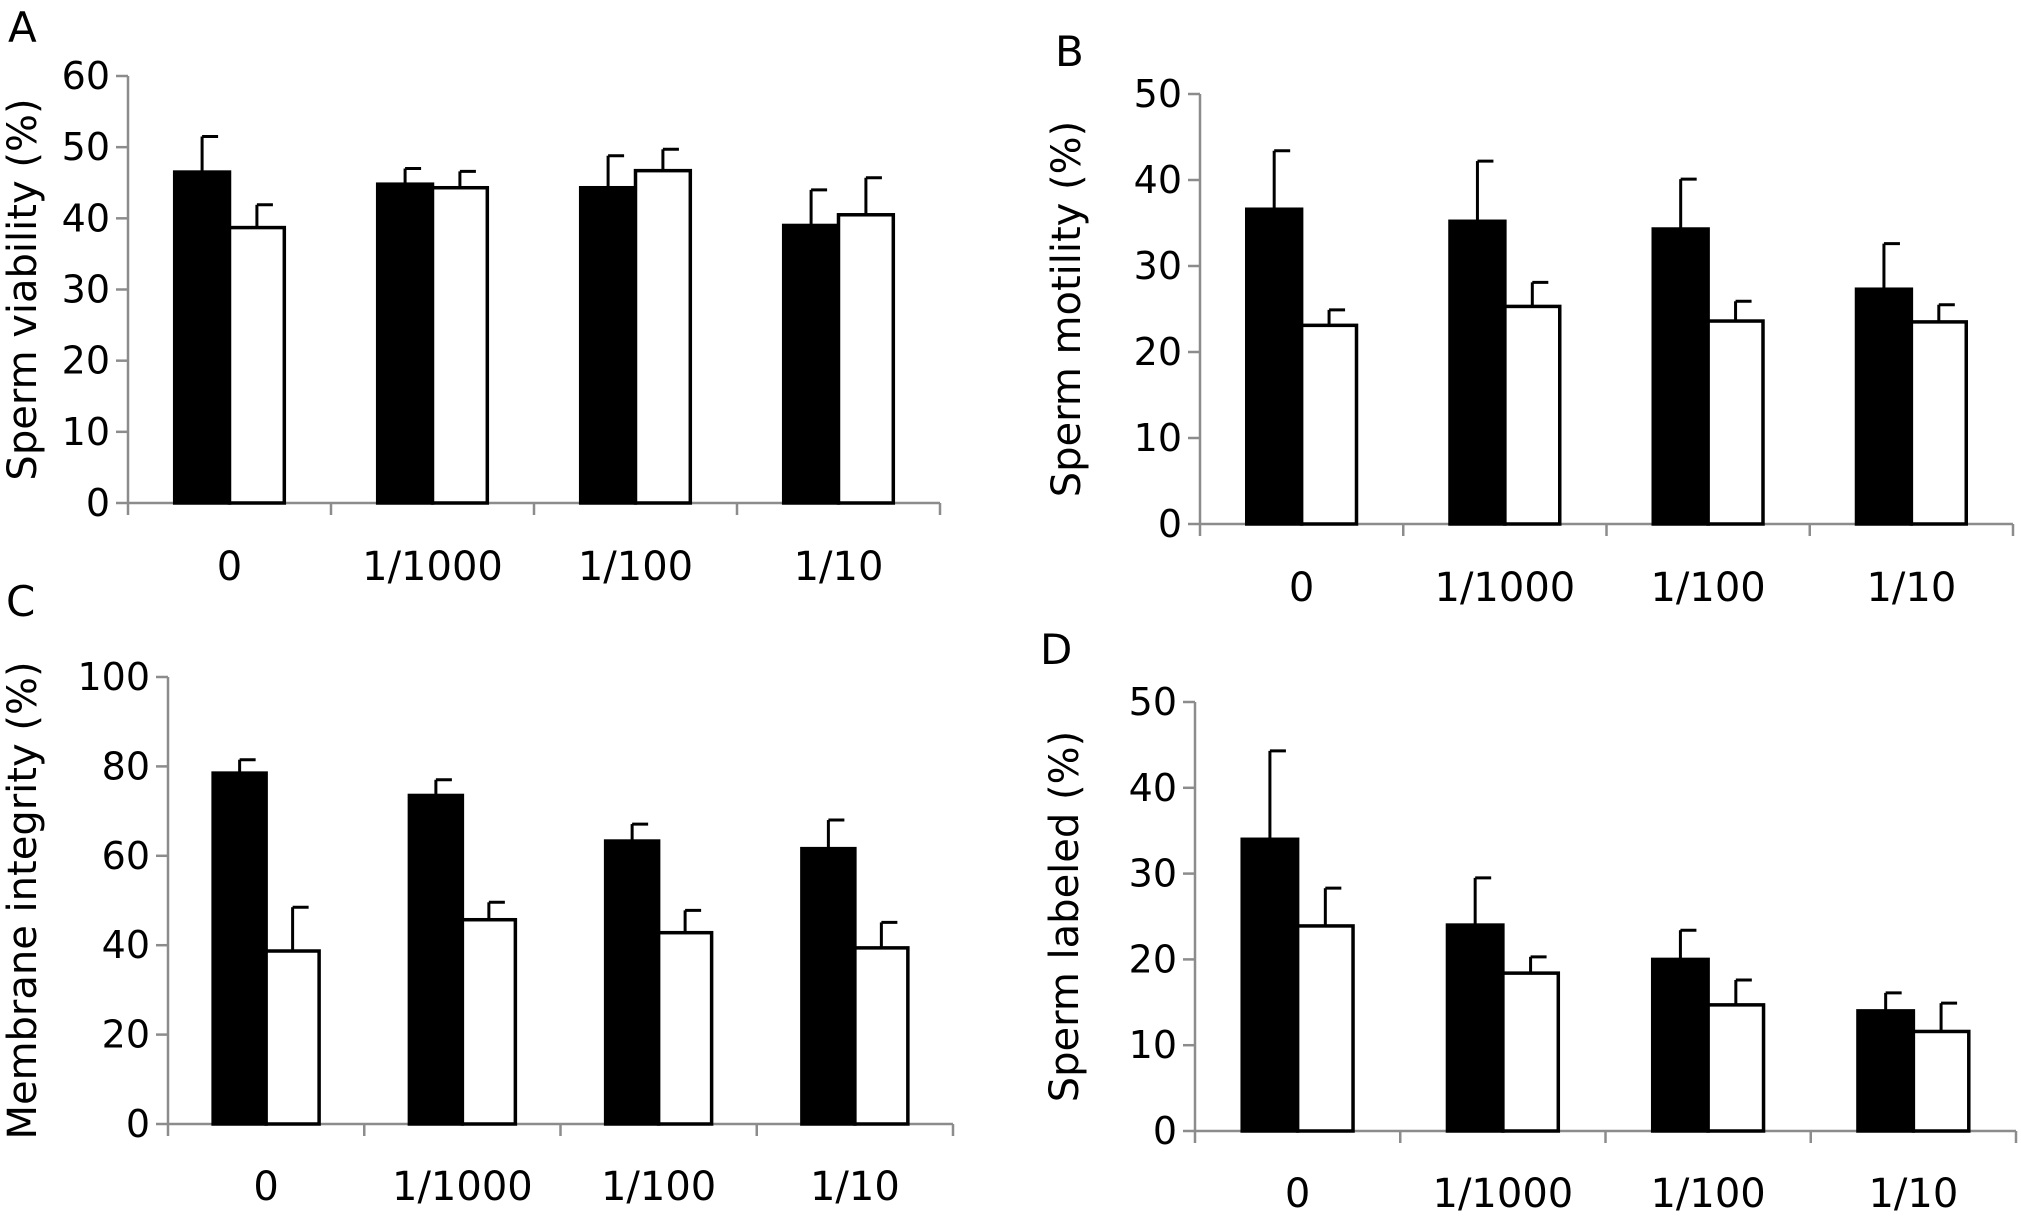 This screenshot has width=2021, height=1227. What do you see at coordinates (126, 766) in the screenshot?
I see `y-tick-label: 80` at bounding box center [126, 766].